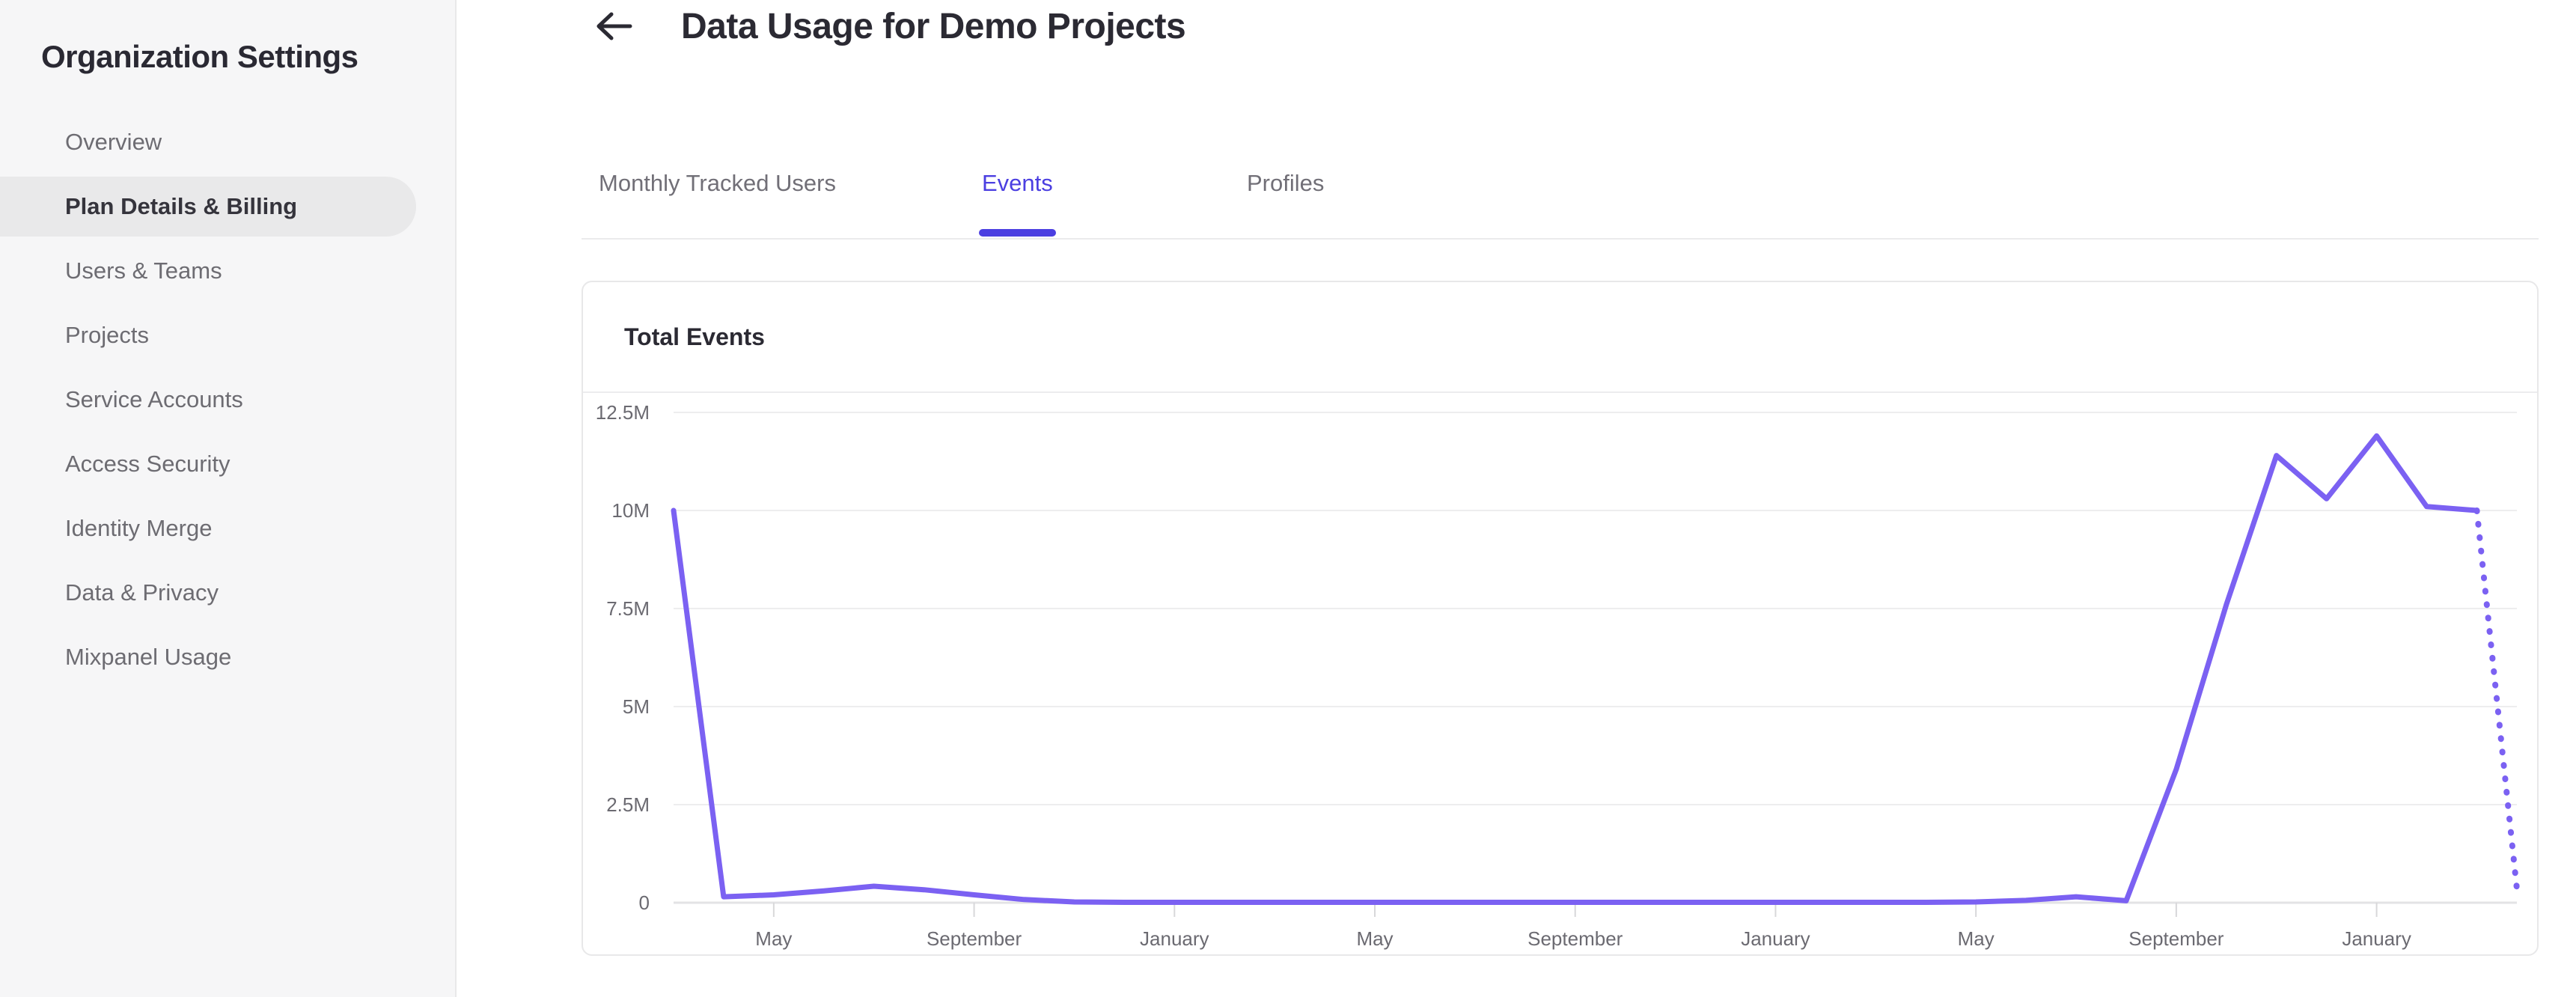 The image size is (2576, 997). I want to click on sidebar-item-data-privacy: Data & Privacy, so click(142, 593).